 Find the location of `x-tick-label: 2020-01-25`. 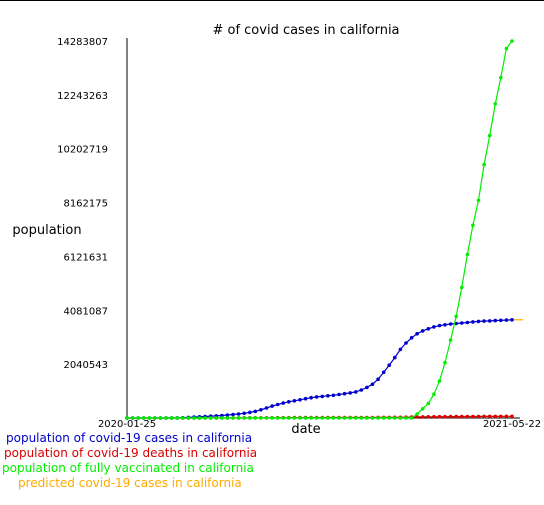

x-tick-label: 2020-01-25 is located at coordinates (127, 424).